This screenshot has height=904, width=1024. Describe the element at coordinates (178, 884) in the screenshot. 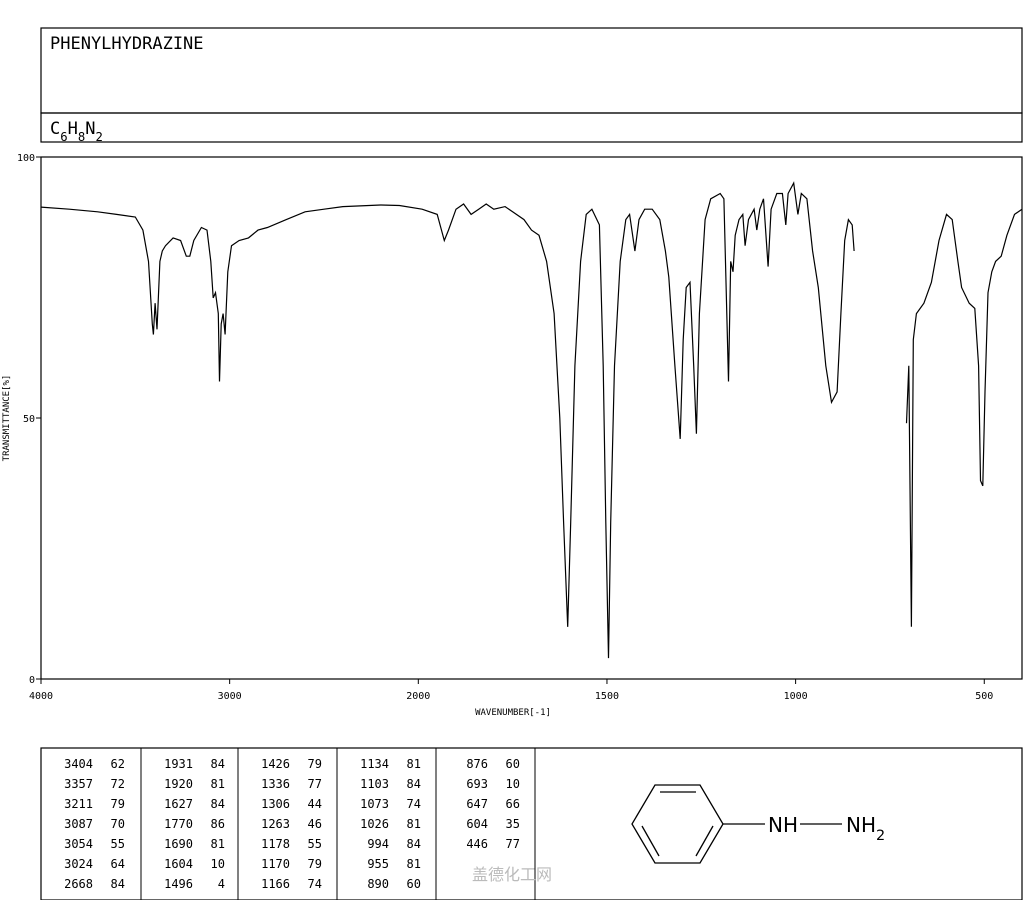

I see `peak-wavenumber: 1496` at that location.